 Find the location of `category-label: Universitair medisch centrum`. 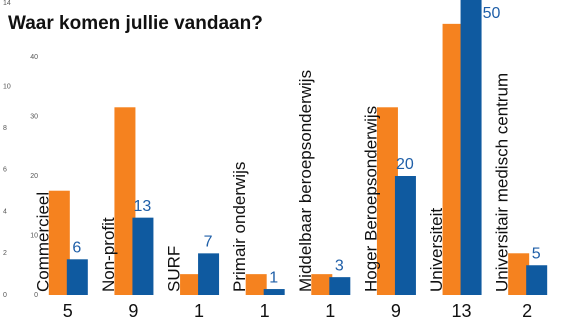

category-label: Universitair medisch centrum is located at coordinates (502, 182).